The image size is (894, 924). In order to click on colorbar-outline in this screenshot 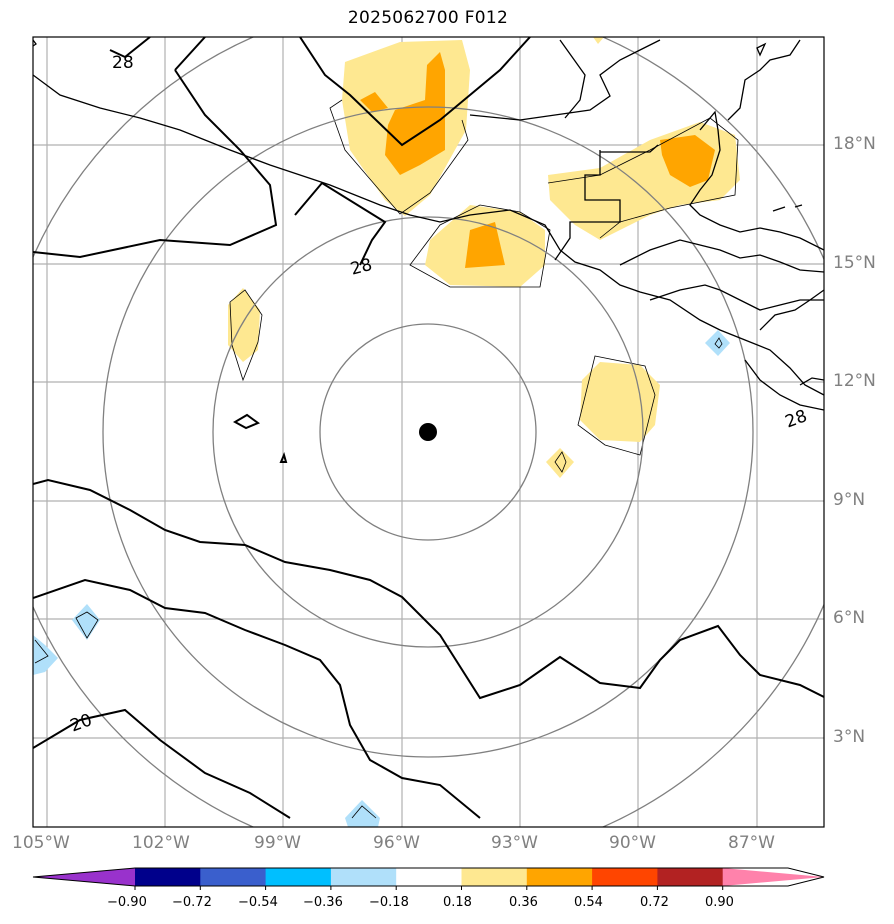, I will do `click(428, 877)`.